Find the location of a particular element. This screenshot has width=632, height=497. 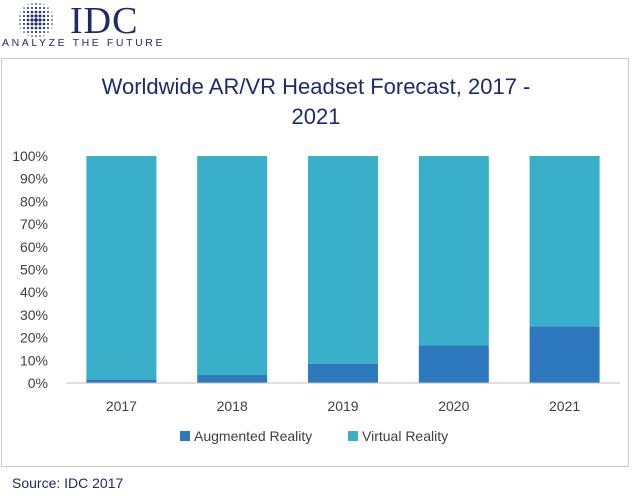

legend-swatch-augmented is located at coordinates (185, 436).